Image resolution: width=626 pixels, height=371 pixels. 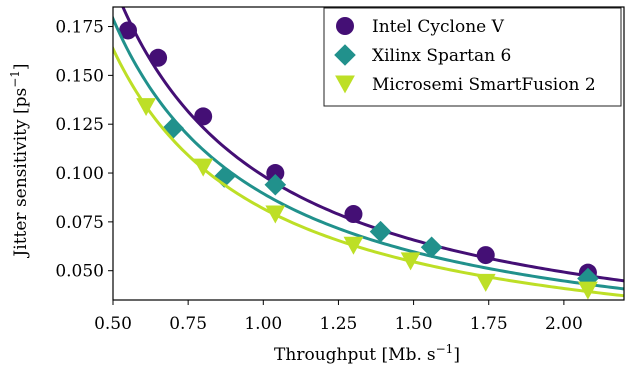 I want to click on x-tick-label: 1.75, so click(x=489, y=324).